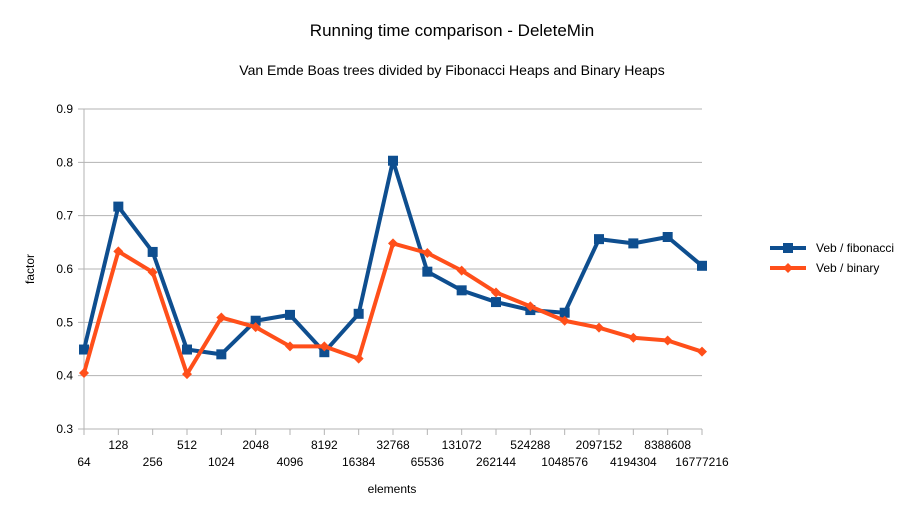 The width and height of the screenshot is (903, 516). I want to click on legend-label: Veb / fibonacci, so click(855, 248).